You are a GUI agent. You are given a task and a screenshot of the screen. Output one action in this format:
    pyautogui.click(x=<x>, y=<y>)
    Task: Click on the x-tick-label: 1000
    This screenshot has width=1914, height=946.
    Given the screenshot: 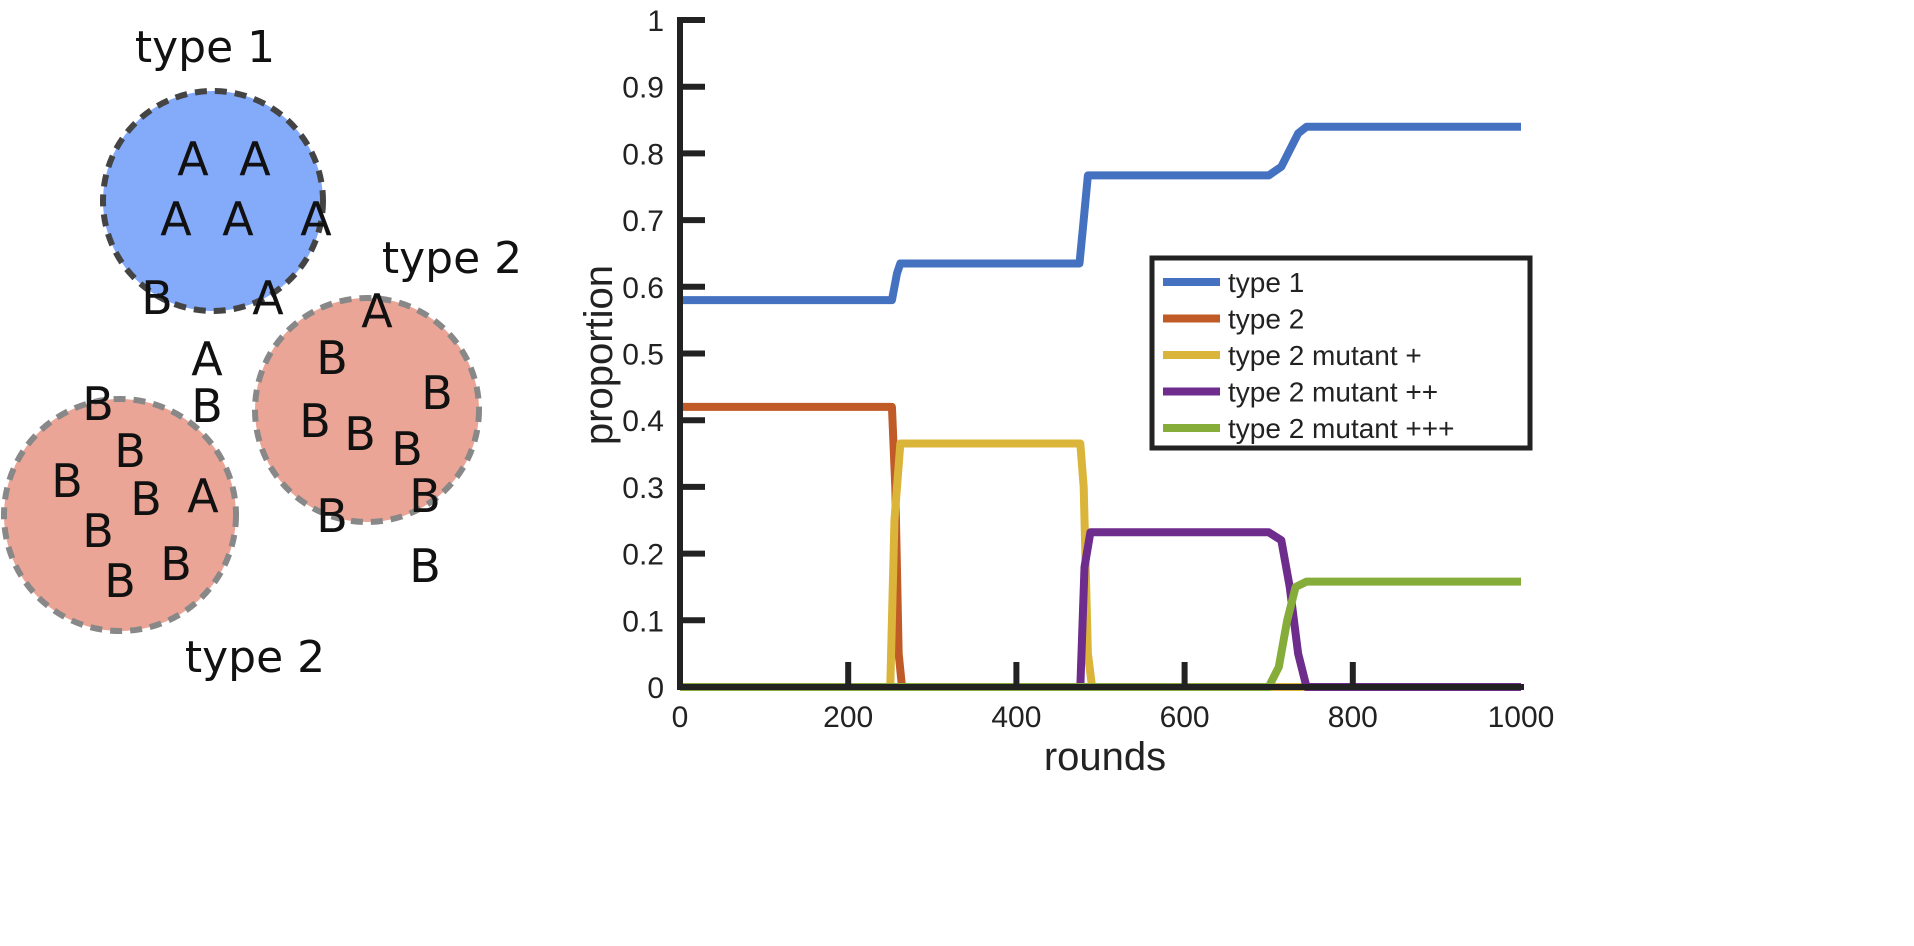 What is the action you would take?
    pyautogui.click(x=1521, y=717)
    